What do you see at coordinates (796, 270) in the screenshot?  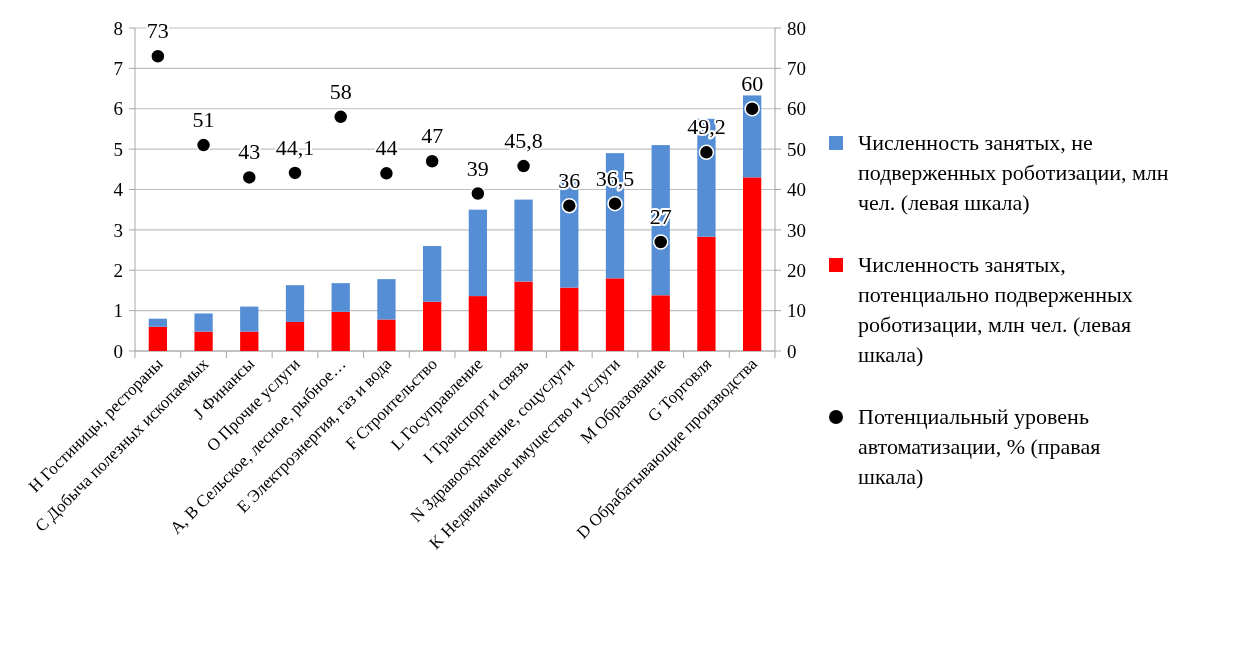 I see `y2-tick-label: 20` at bounding box center [796, 270].